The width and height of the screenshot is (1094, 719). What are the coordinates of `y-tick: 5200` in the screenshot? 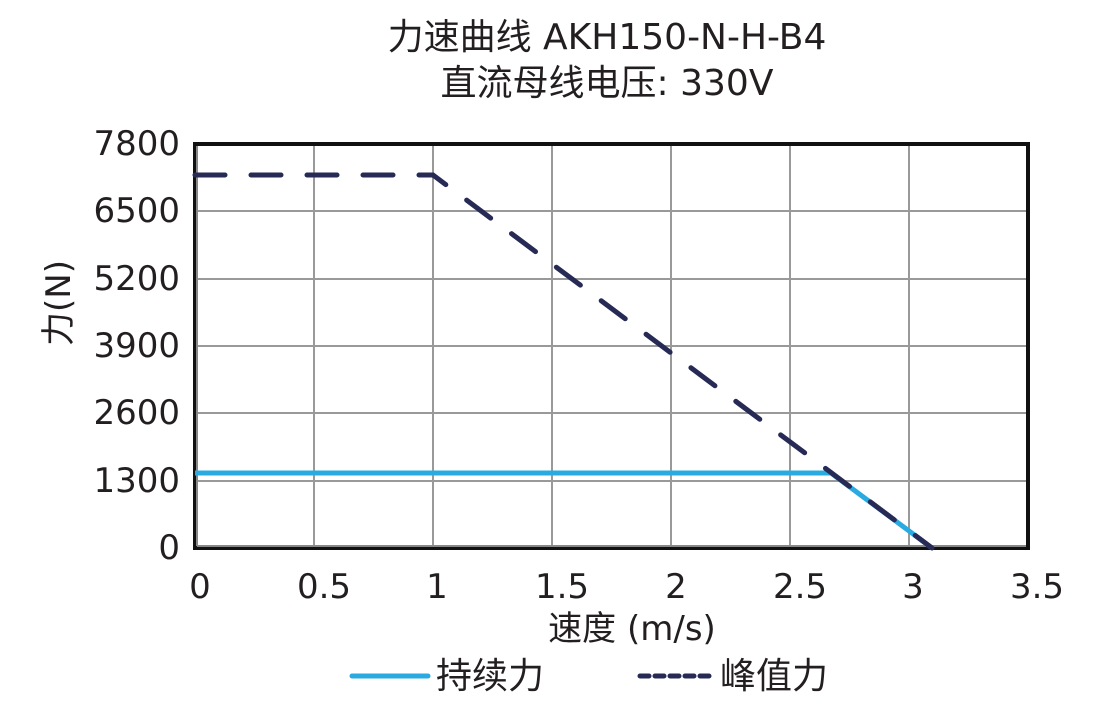 It's located at (136, 279).